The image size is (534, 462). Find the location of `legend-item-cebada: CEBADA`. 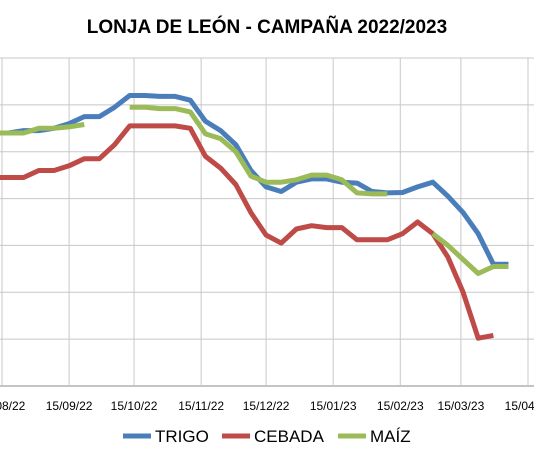

legend-item-cebada: CEBADA is located at coordinates (273, 436).